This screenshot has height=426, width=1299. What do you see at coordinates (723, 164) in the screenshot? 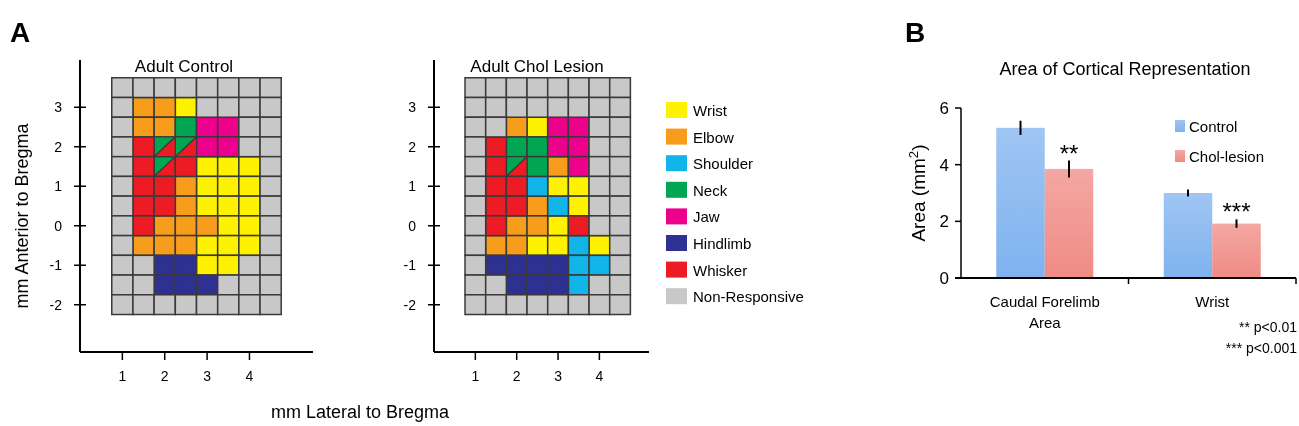
I see `legend-label: Shoulder` at bounding box center [723, 164].